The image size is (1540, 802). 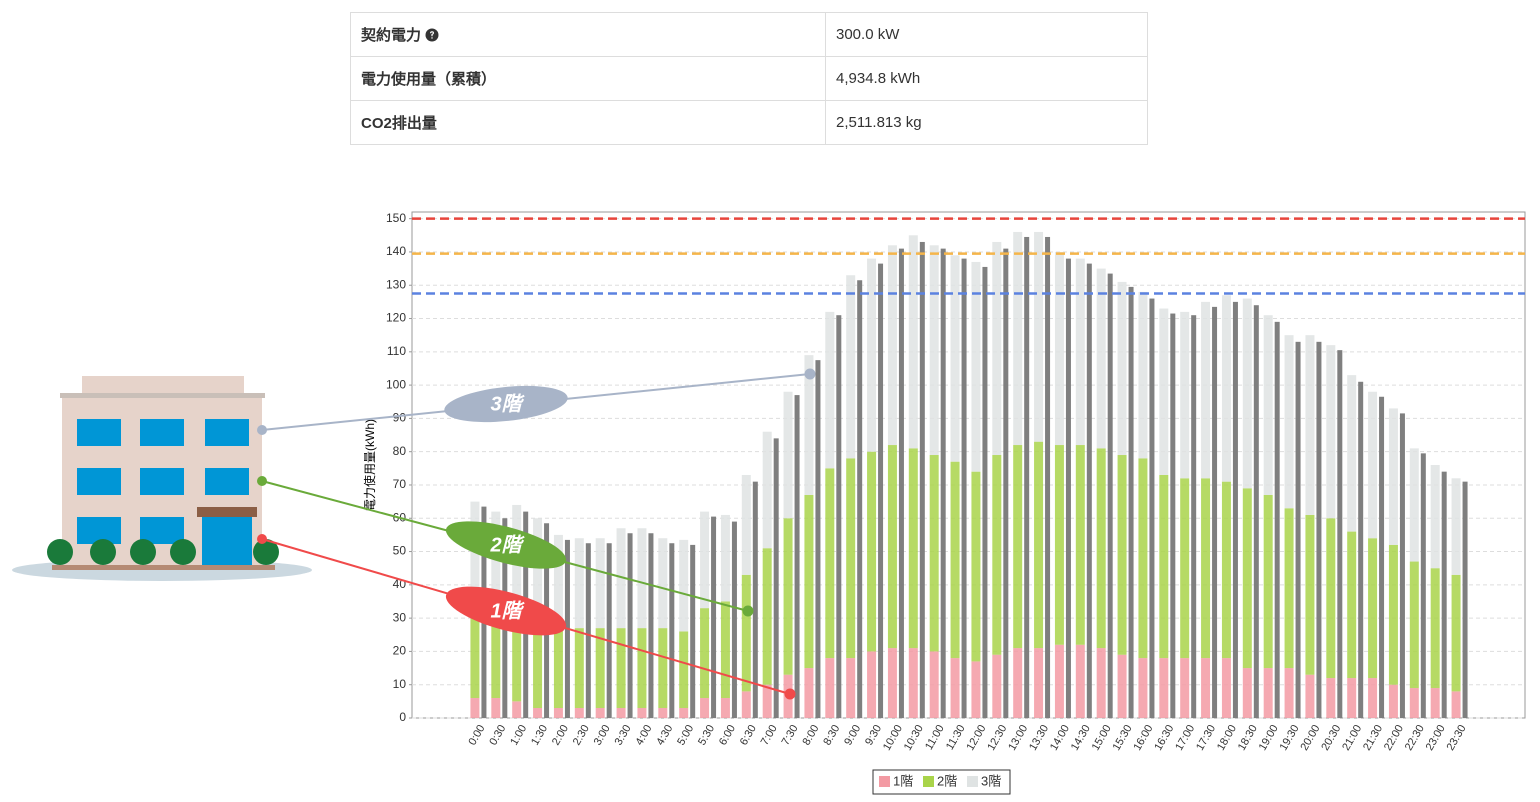 What do you see at coordinates (727, 735) in the screenshot?
I see `x-tick-label: 6:00` at bounding box center [727, 735].